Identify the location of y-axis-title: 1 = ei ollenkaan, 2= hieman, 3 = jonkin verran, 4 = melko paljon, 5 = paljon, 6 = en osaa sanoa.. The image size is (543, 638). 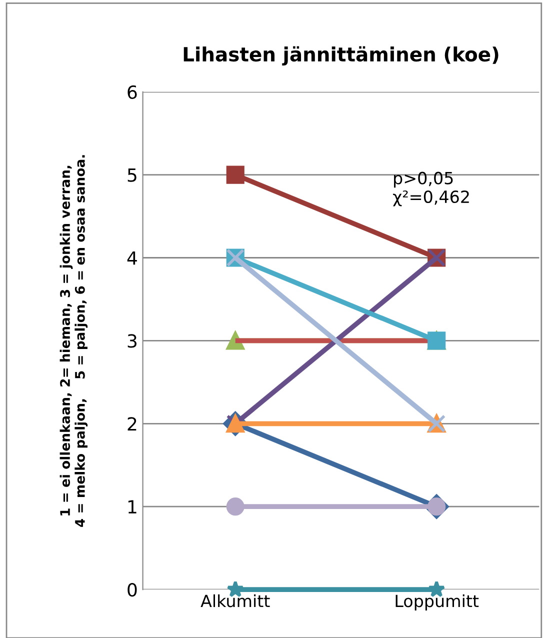
(74, 341).